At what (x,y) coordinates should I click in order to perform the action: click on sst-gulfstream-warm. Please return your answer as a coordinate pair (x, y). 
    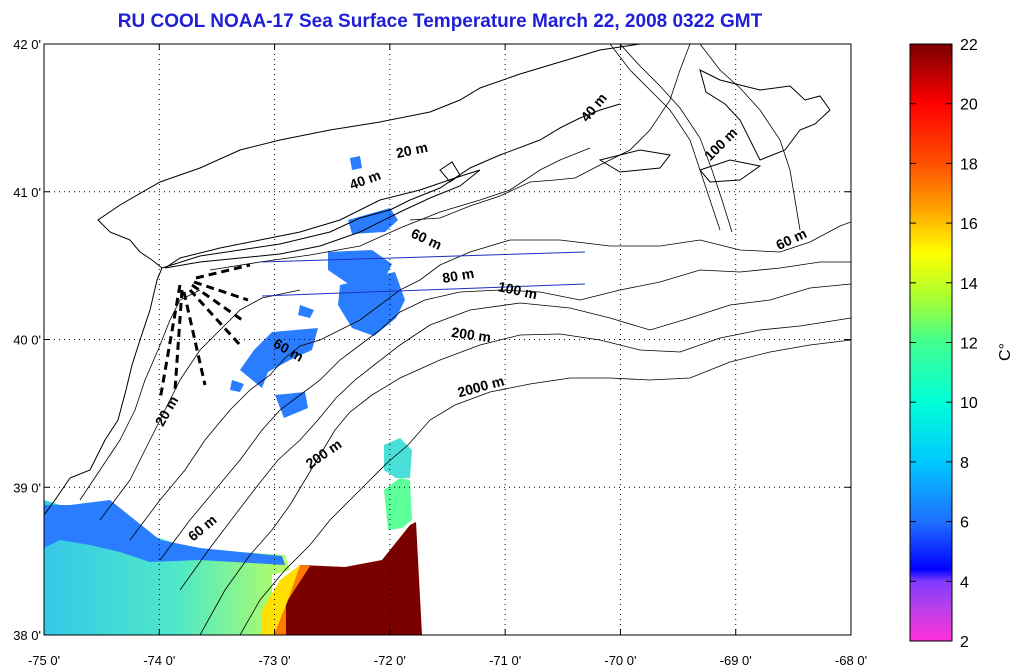
    Looking at the image, I should click on (347, 578).